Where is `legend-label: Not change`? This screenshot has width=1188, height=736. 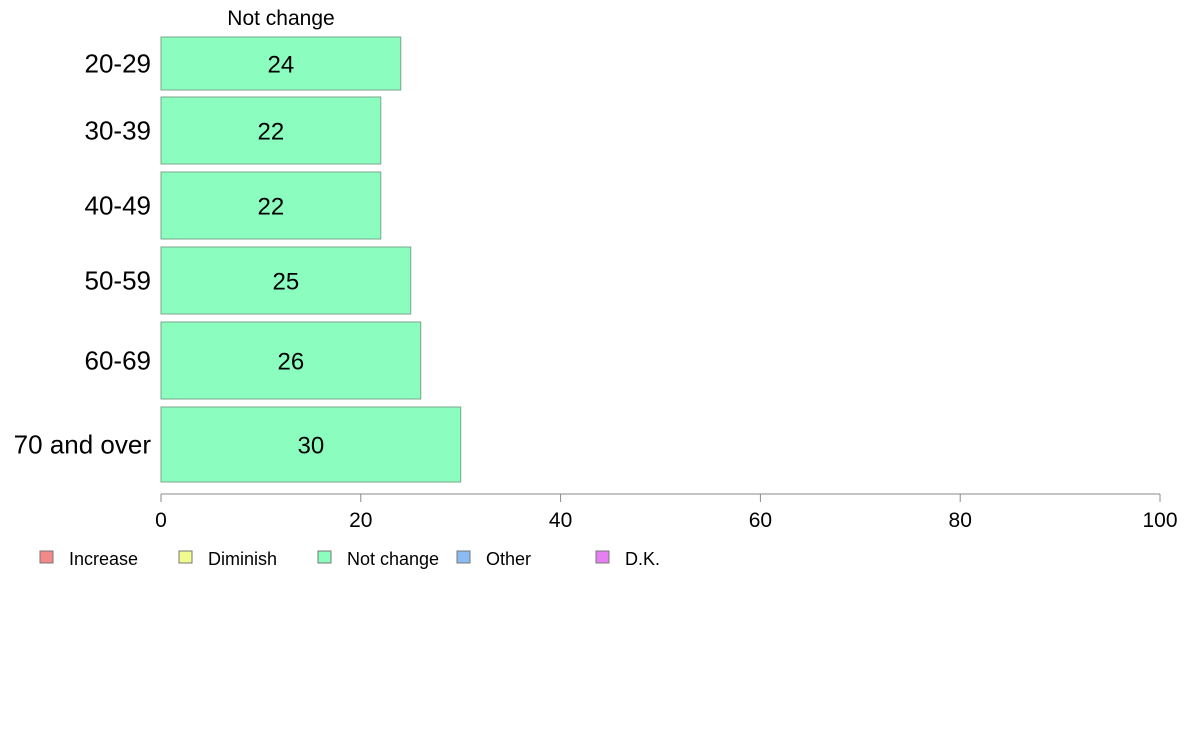 legend-label: Not change is located at coordinates (393, 559).